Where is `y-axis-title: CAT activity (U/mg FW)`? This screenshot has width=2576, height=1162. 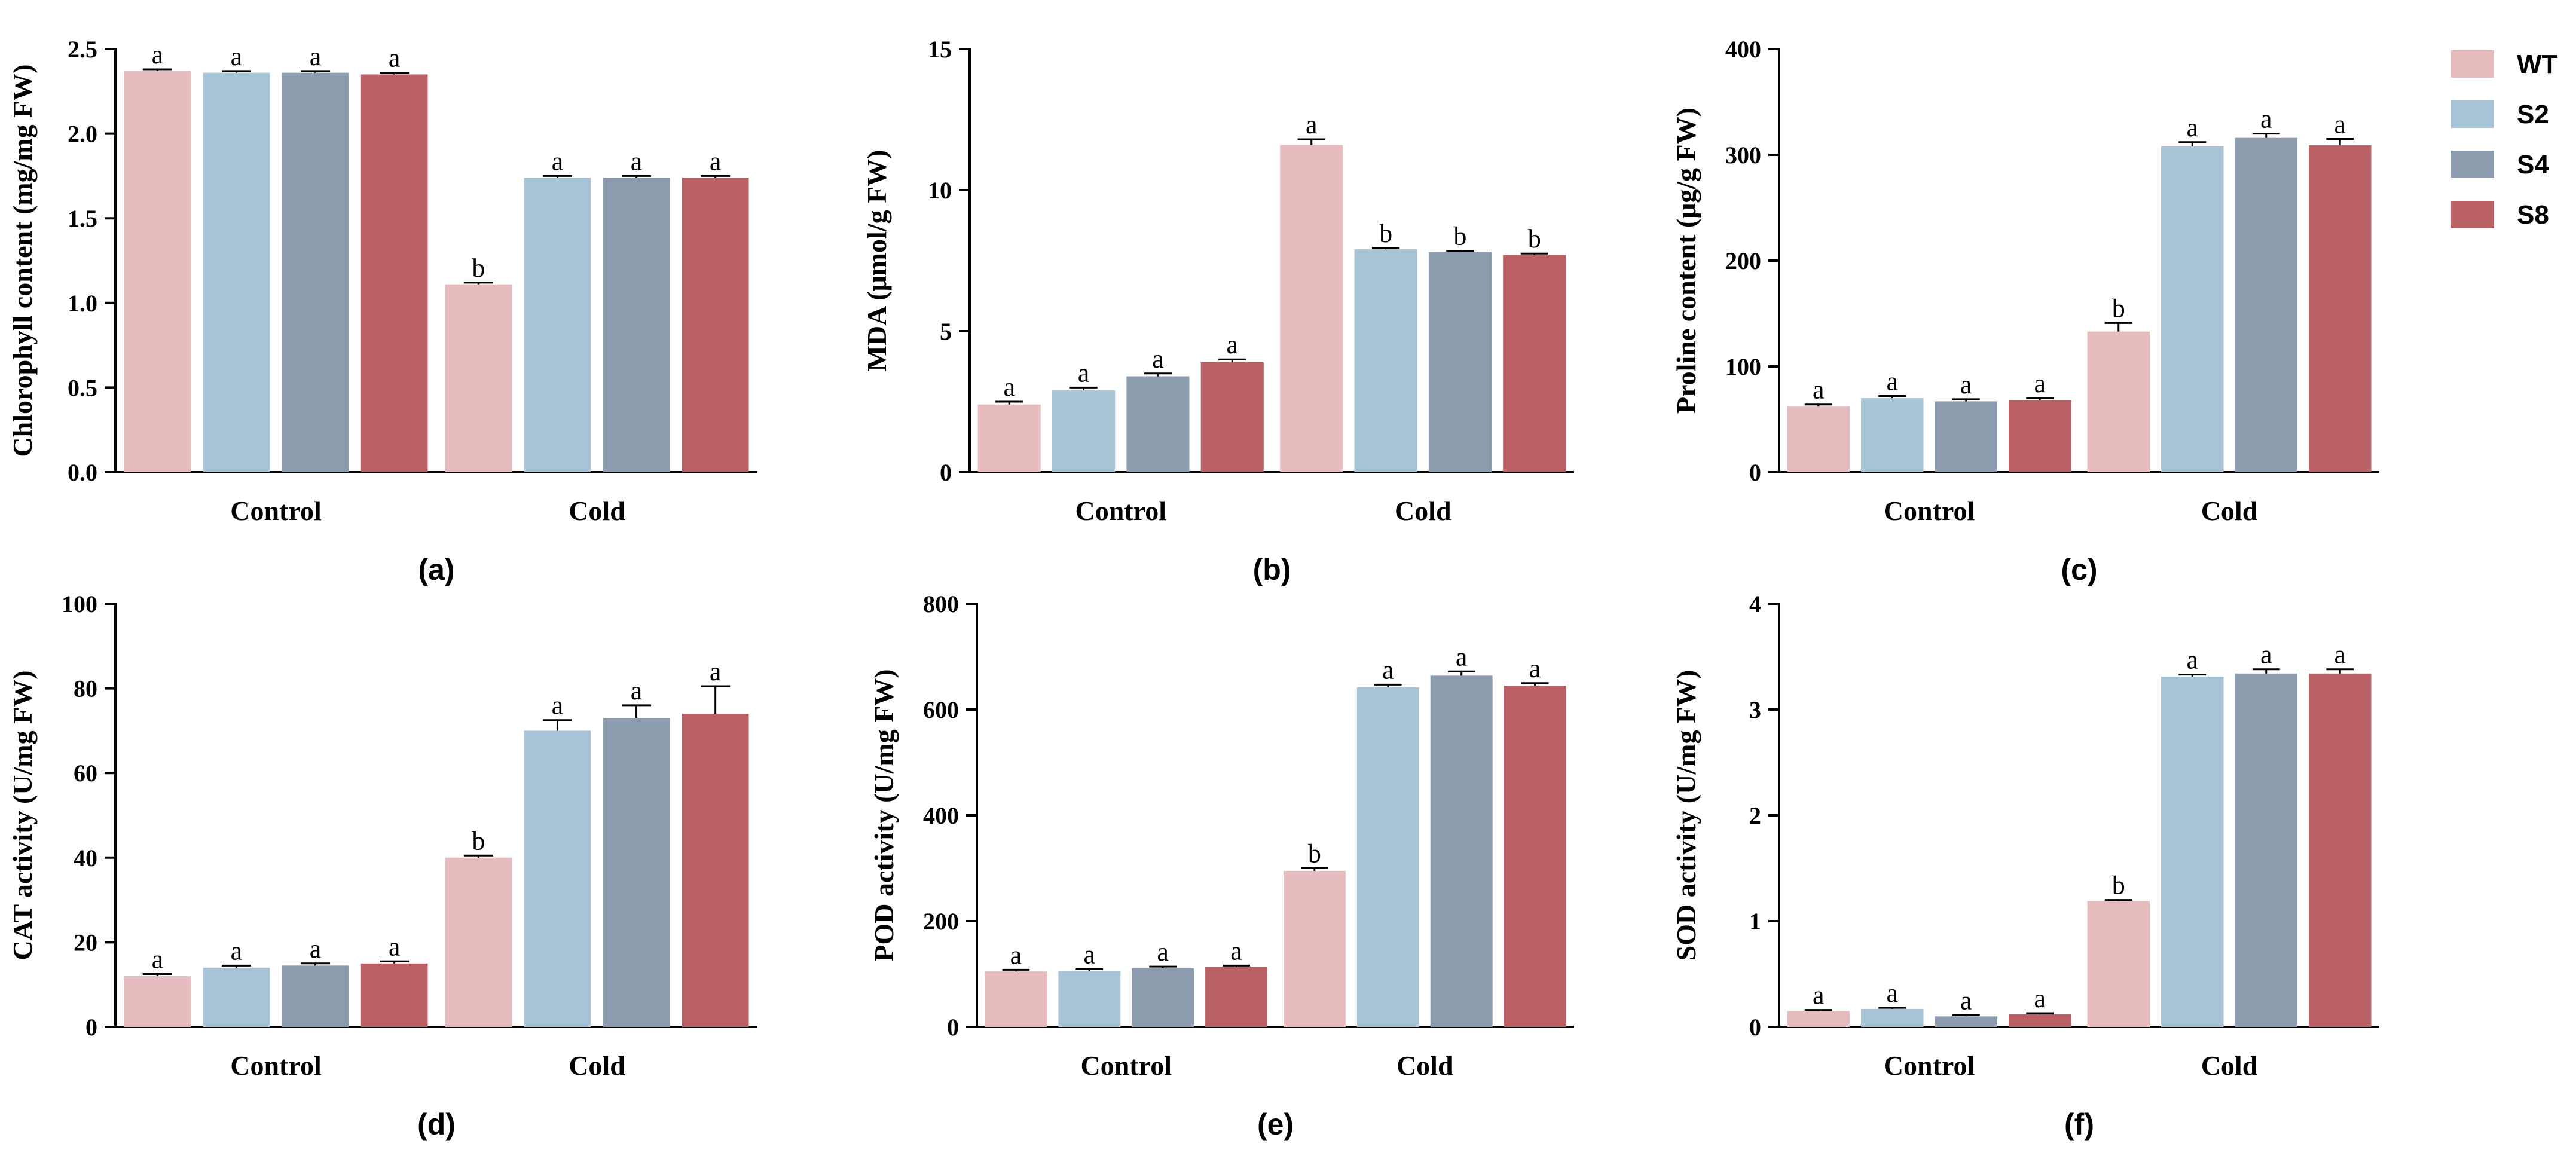 y-axis-title: CAT activity (U/mg FW) is located at coordinates (22, 815).